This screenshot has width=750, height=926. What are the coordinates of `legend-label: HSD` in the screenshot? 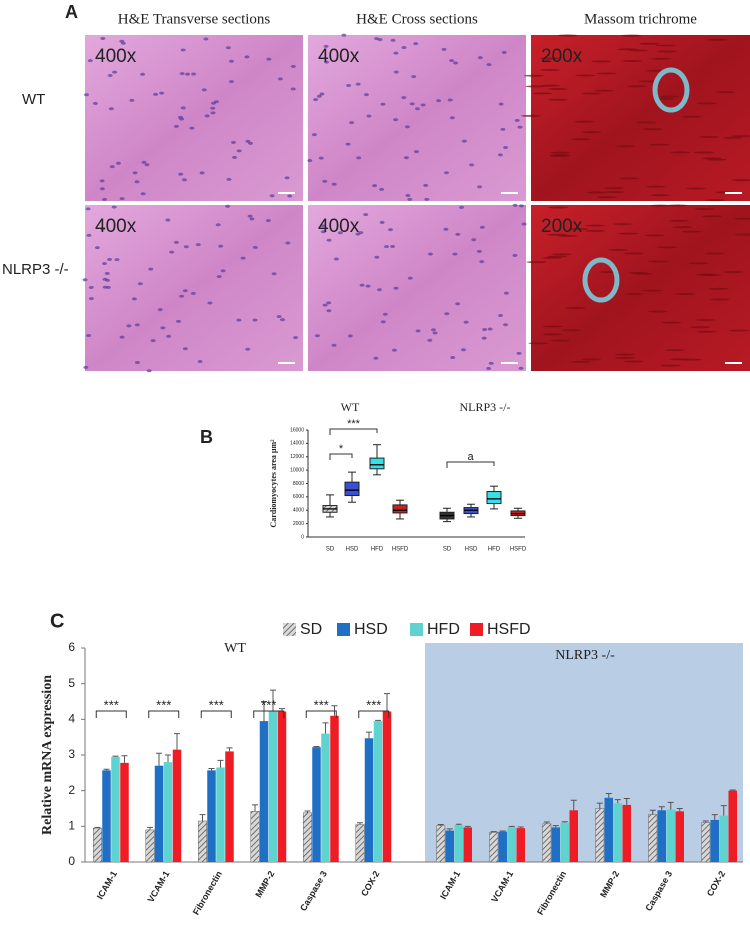 It's located at (371, 629).